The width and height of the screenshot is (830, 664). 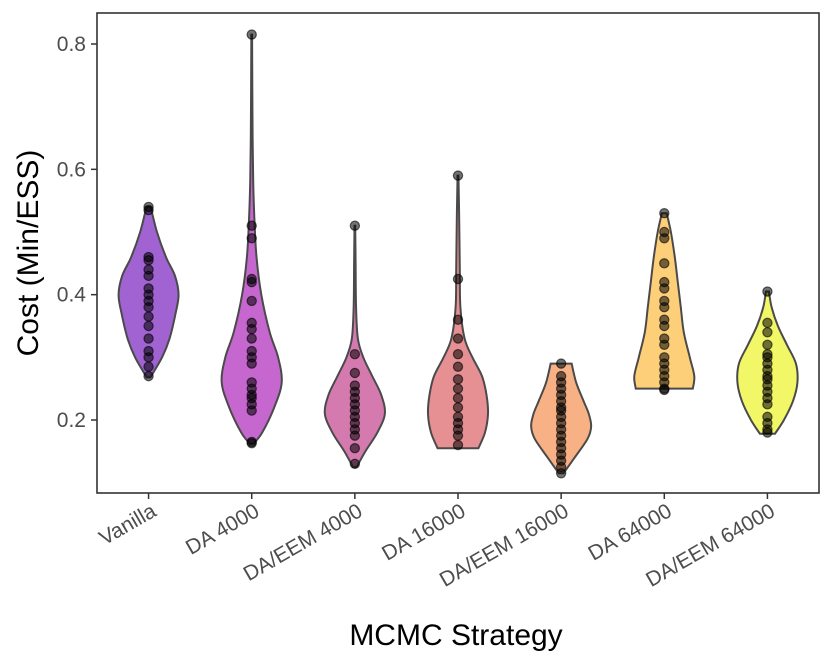 What do you see at coordinates (72, 295) in the screenshot?
I see `y-tick-label: 0.4` at bounding box center [72, 295].